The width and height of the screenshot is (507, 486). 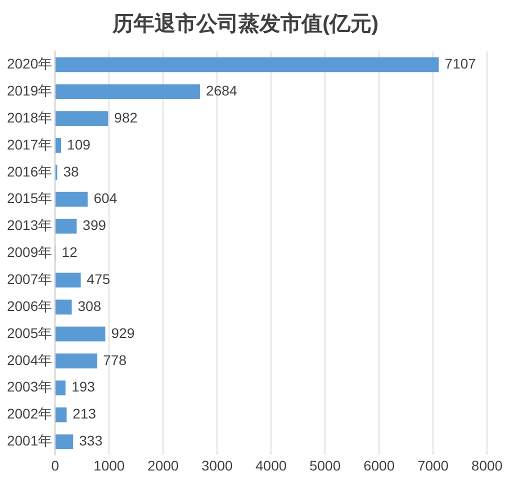 I want to click on x-tick-label: 4000, so click(x=271, y=465).